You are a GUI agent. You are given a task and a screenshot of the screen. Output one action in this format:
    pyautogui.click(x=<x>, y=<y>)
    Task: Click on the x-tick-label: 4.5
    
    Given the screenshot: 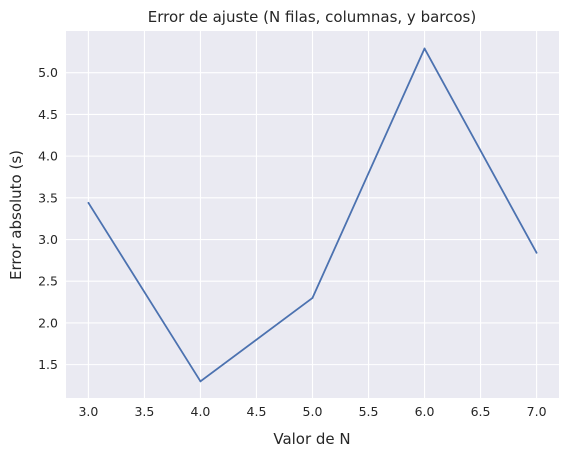 What is the action you would take?
    pyautogui.click(x=257, y=411)
    